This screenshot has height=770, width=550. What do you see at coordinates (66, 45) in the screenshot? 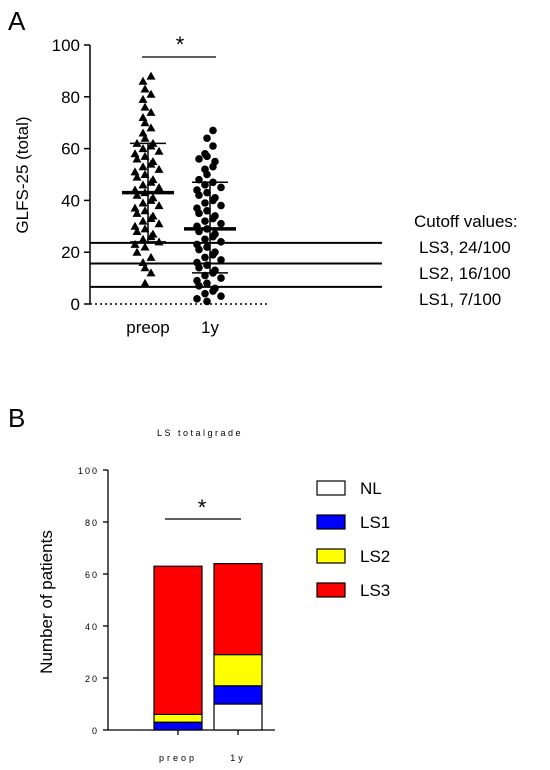
I see `panel-a-ytick-label: 100` at bounding box center [66, 45].